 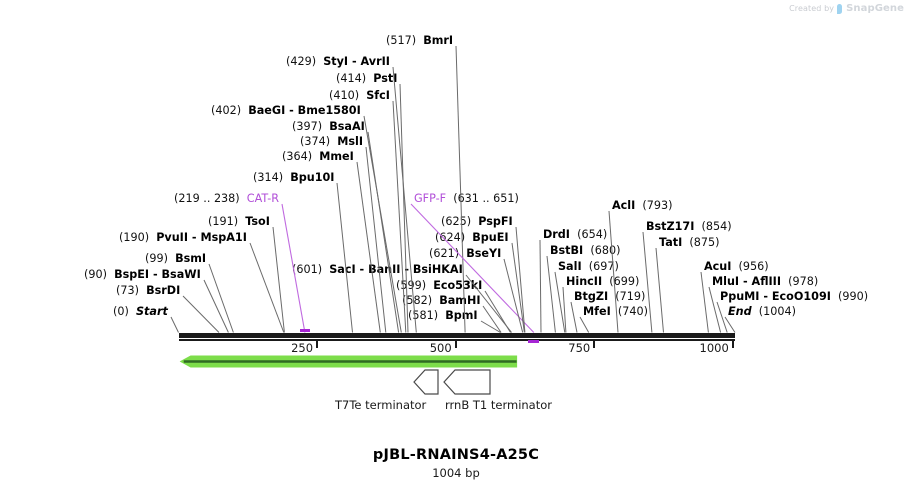 I want to click on enzyme-label-msli: (374) MslI, so click(x=331, y=142).